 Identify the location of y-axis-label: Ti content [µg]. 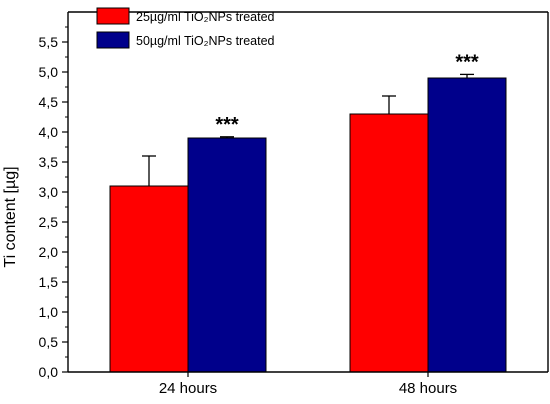
(10, 216).